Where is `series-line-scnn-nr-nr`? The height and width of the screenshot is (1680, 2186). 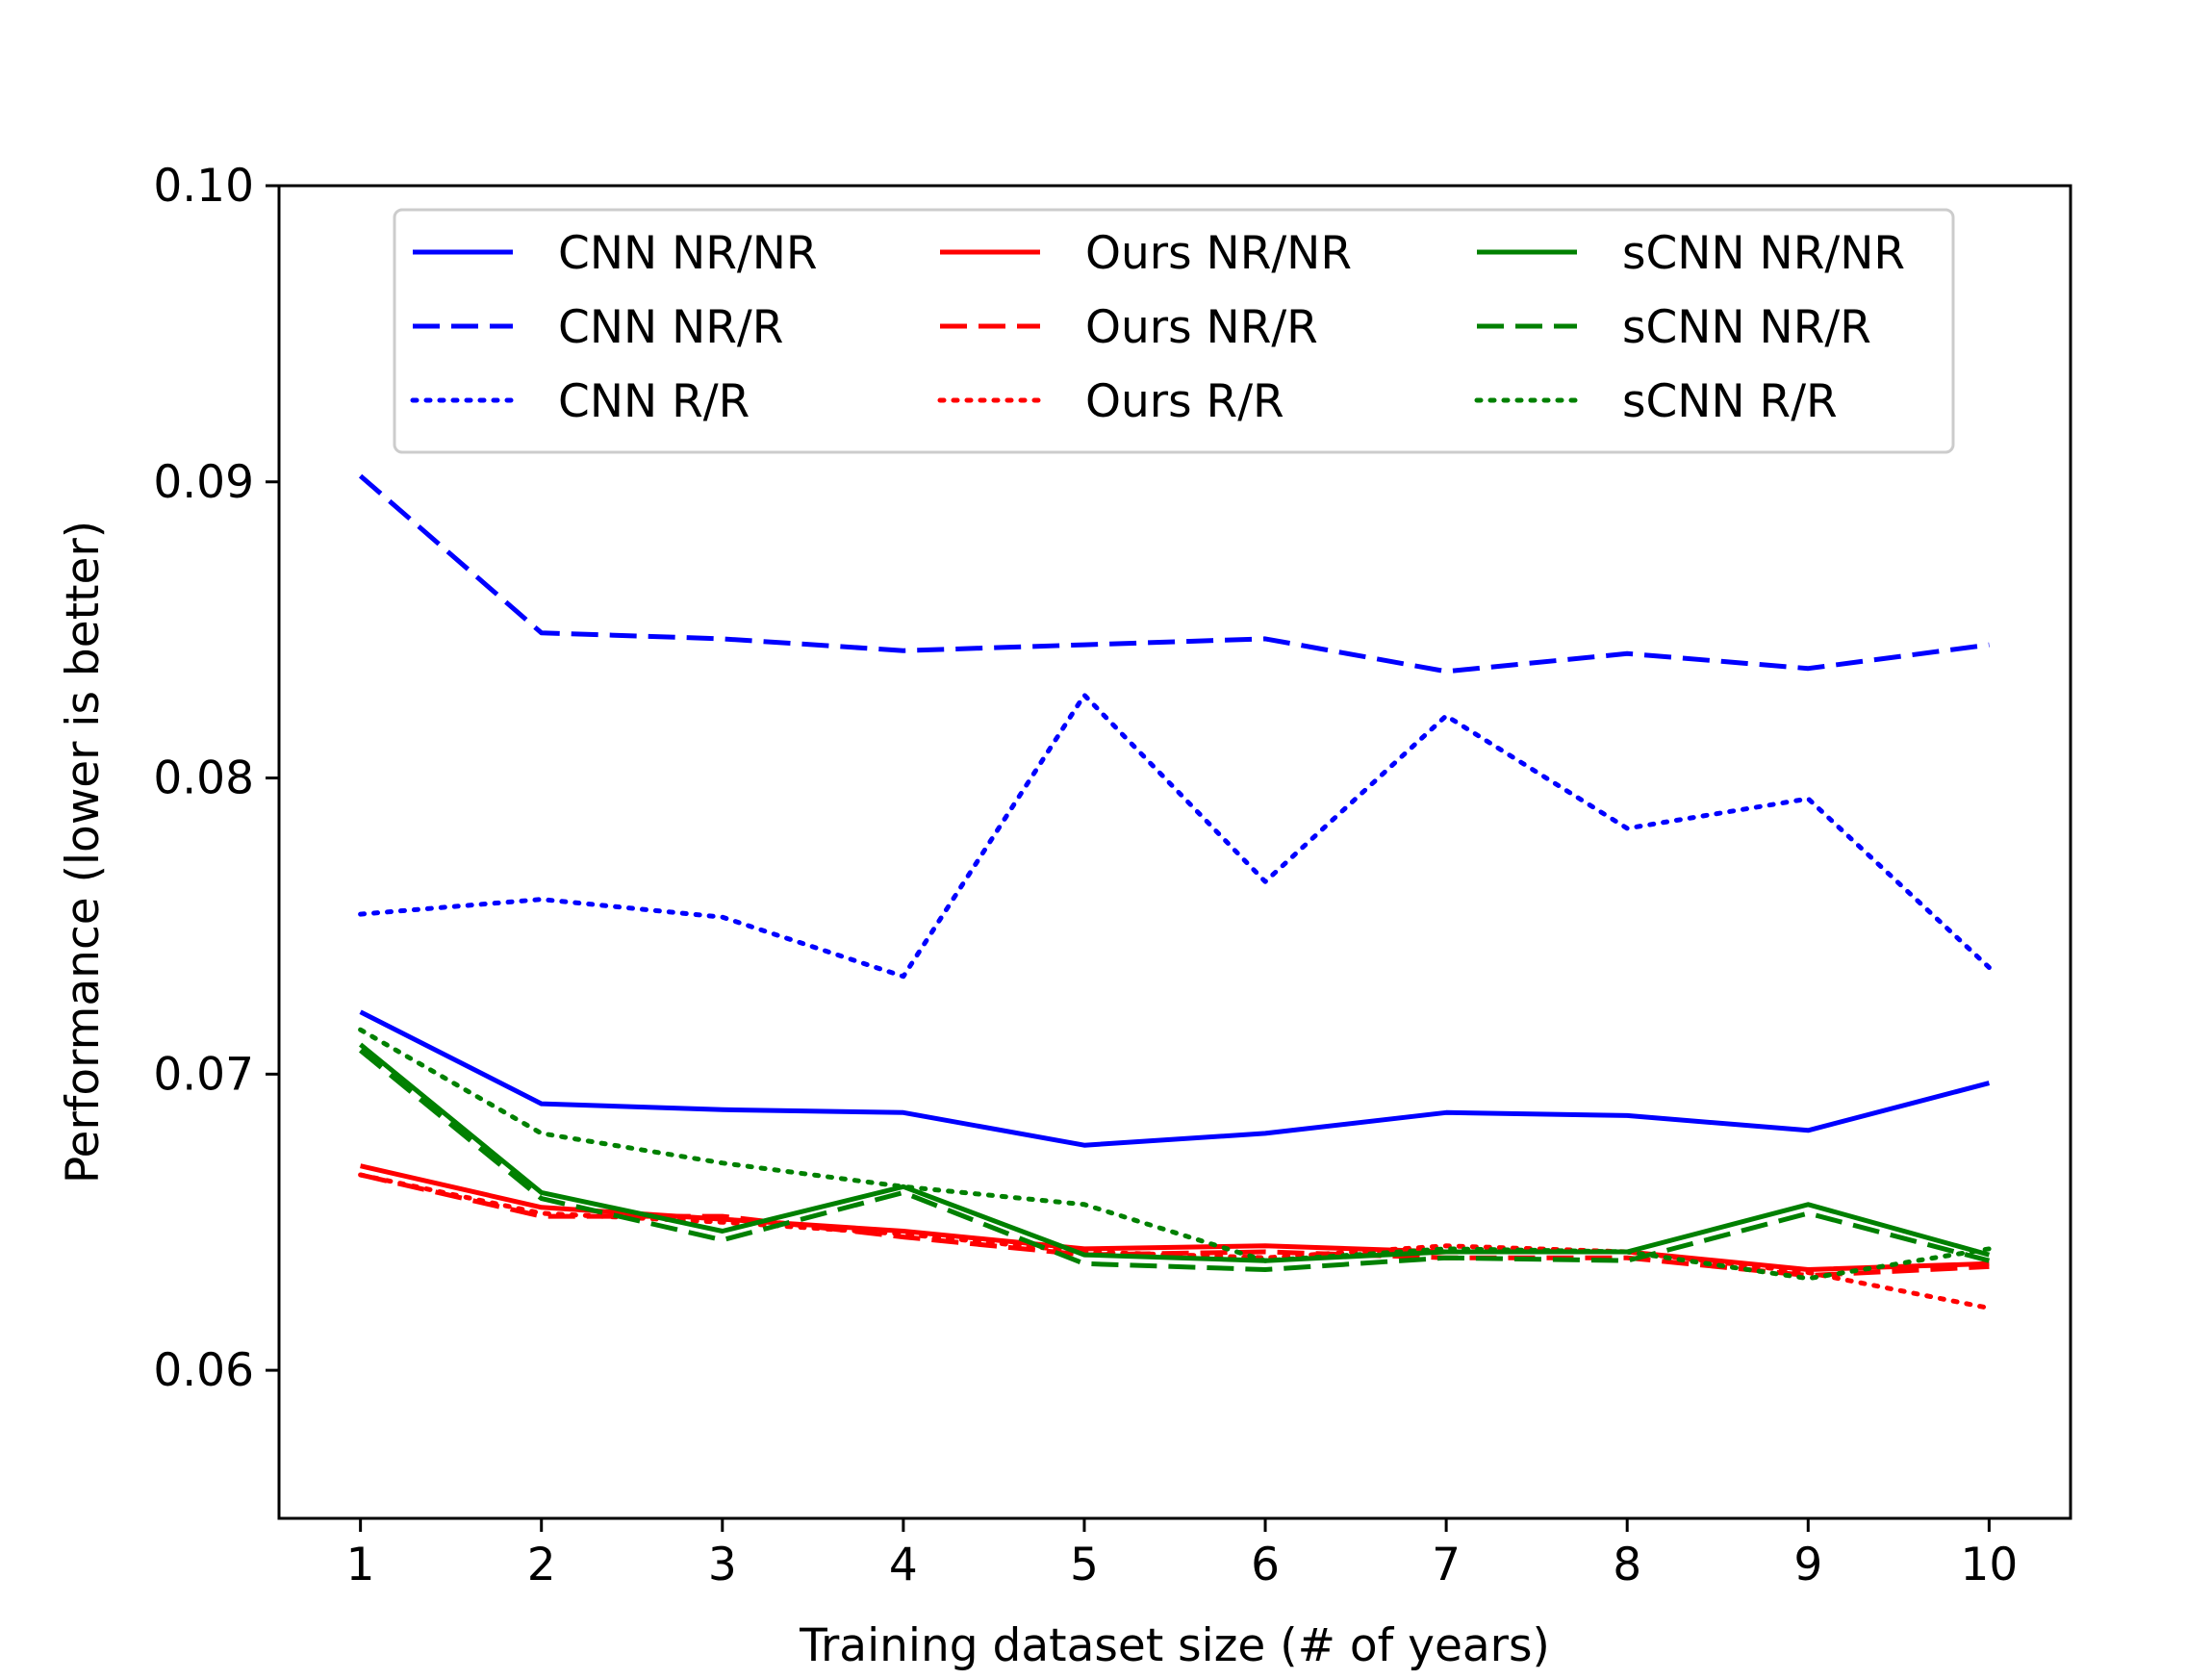 series-line-scnn-nr-nr is located at coordinates (1175, 1152).